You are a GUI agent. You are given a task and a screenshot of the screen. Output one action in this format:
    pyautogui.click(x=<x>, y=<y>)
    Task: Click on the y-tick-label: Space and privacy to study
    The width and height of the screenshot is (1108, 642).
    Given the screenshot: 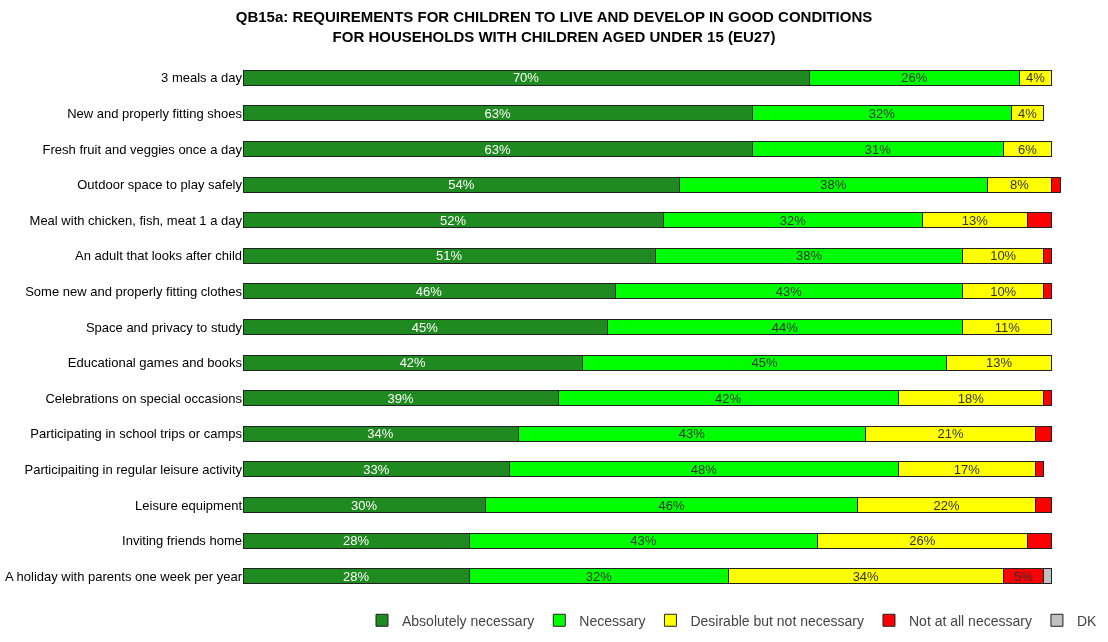 What is the action you would take?
    pyautogui.click(x=164, y=327)
    